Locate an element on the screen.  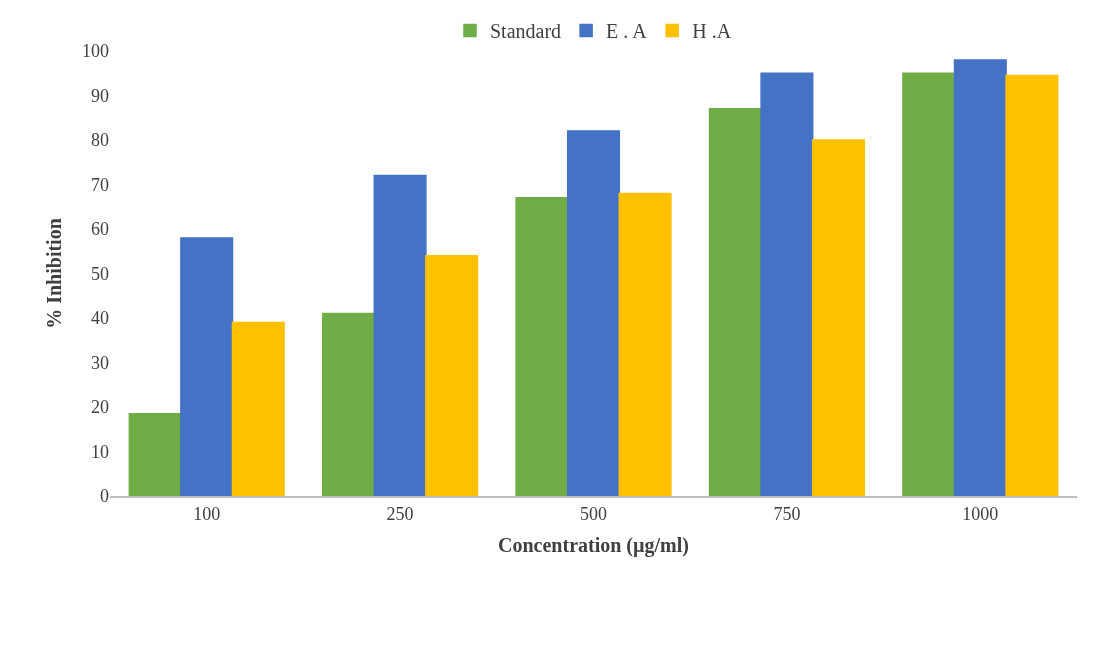
legend-label: E . A is located at coordinates (627, 31).